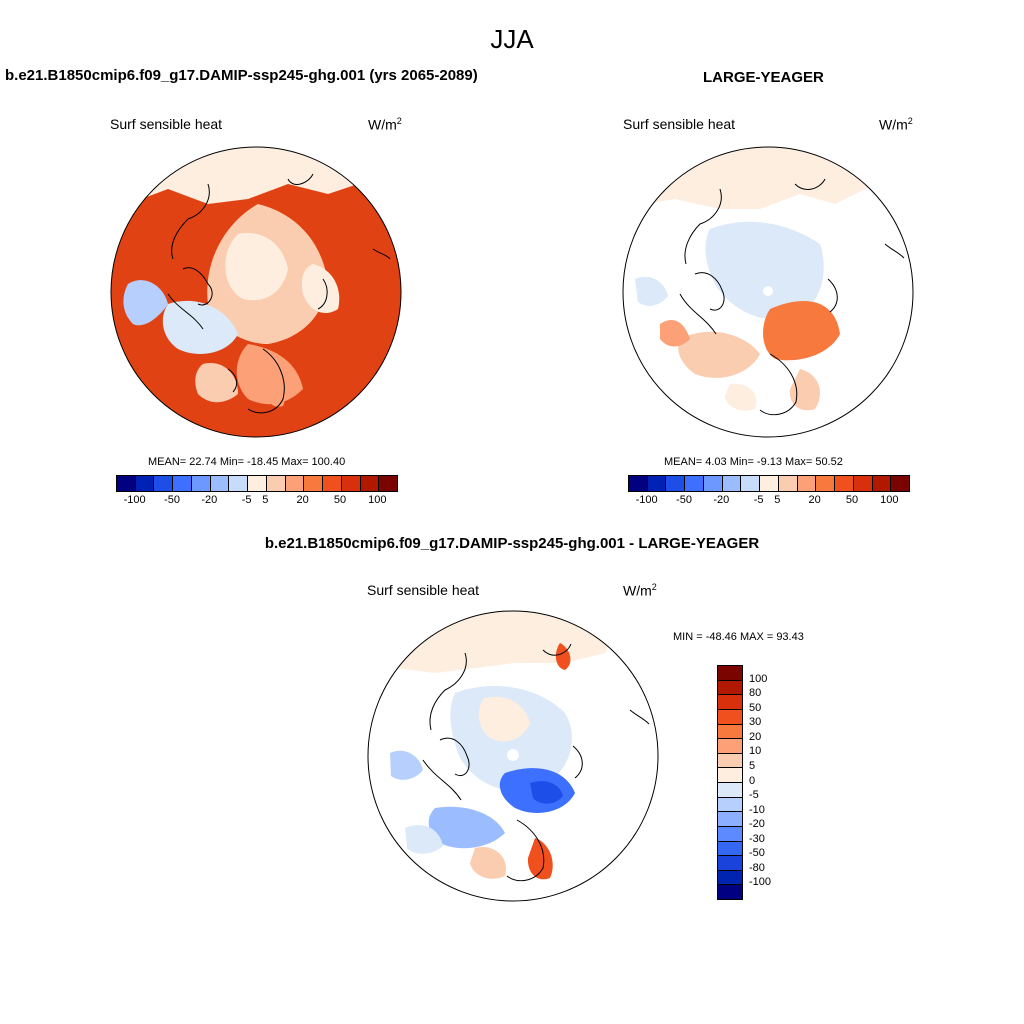 The width and height of the screenshot is (1024, 1024). I want to click on diff-colorbar, so click(730, 782).